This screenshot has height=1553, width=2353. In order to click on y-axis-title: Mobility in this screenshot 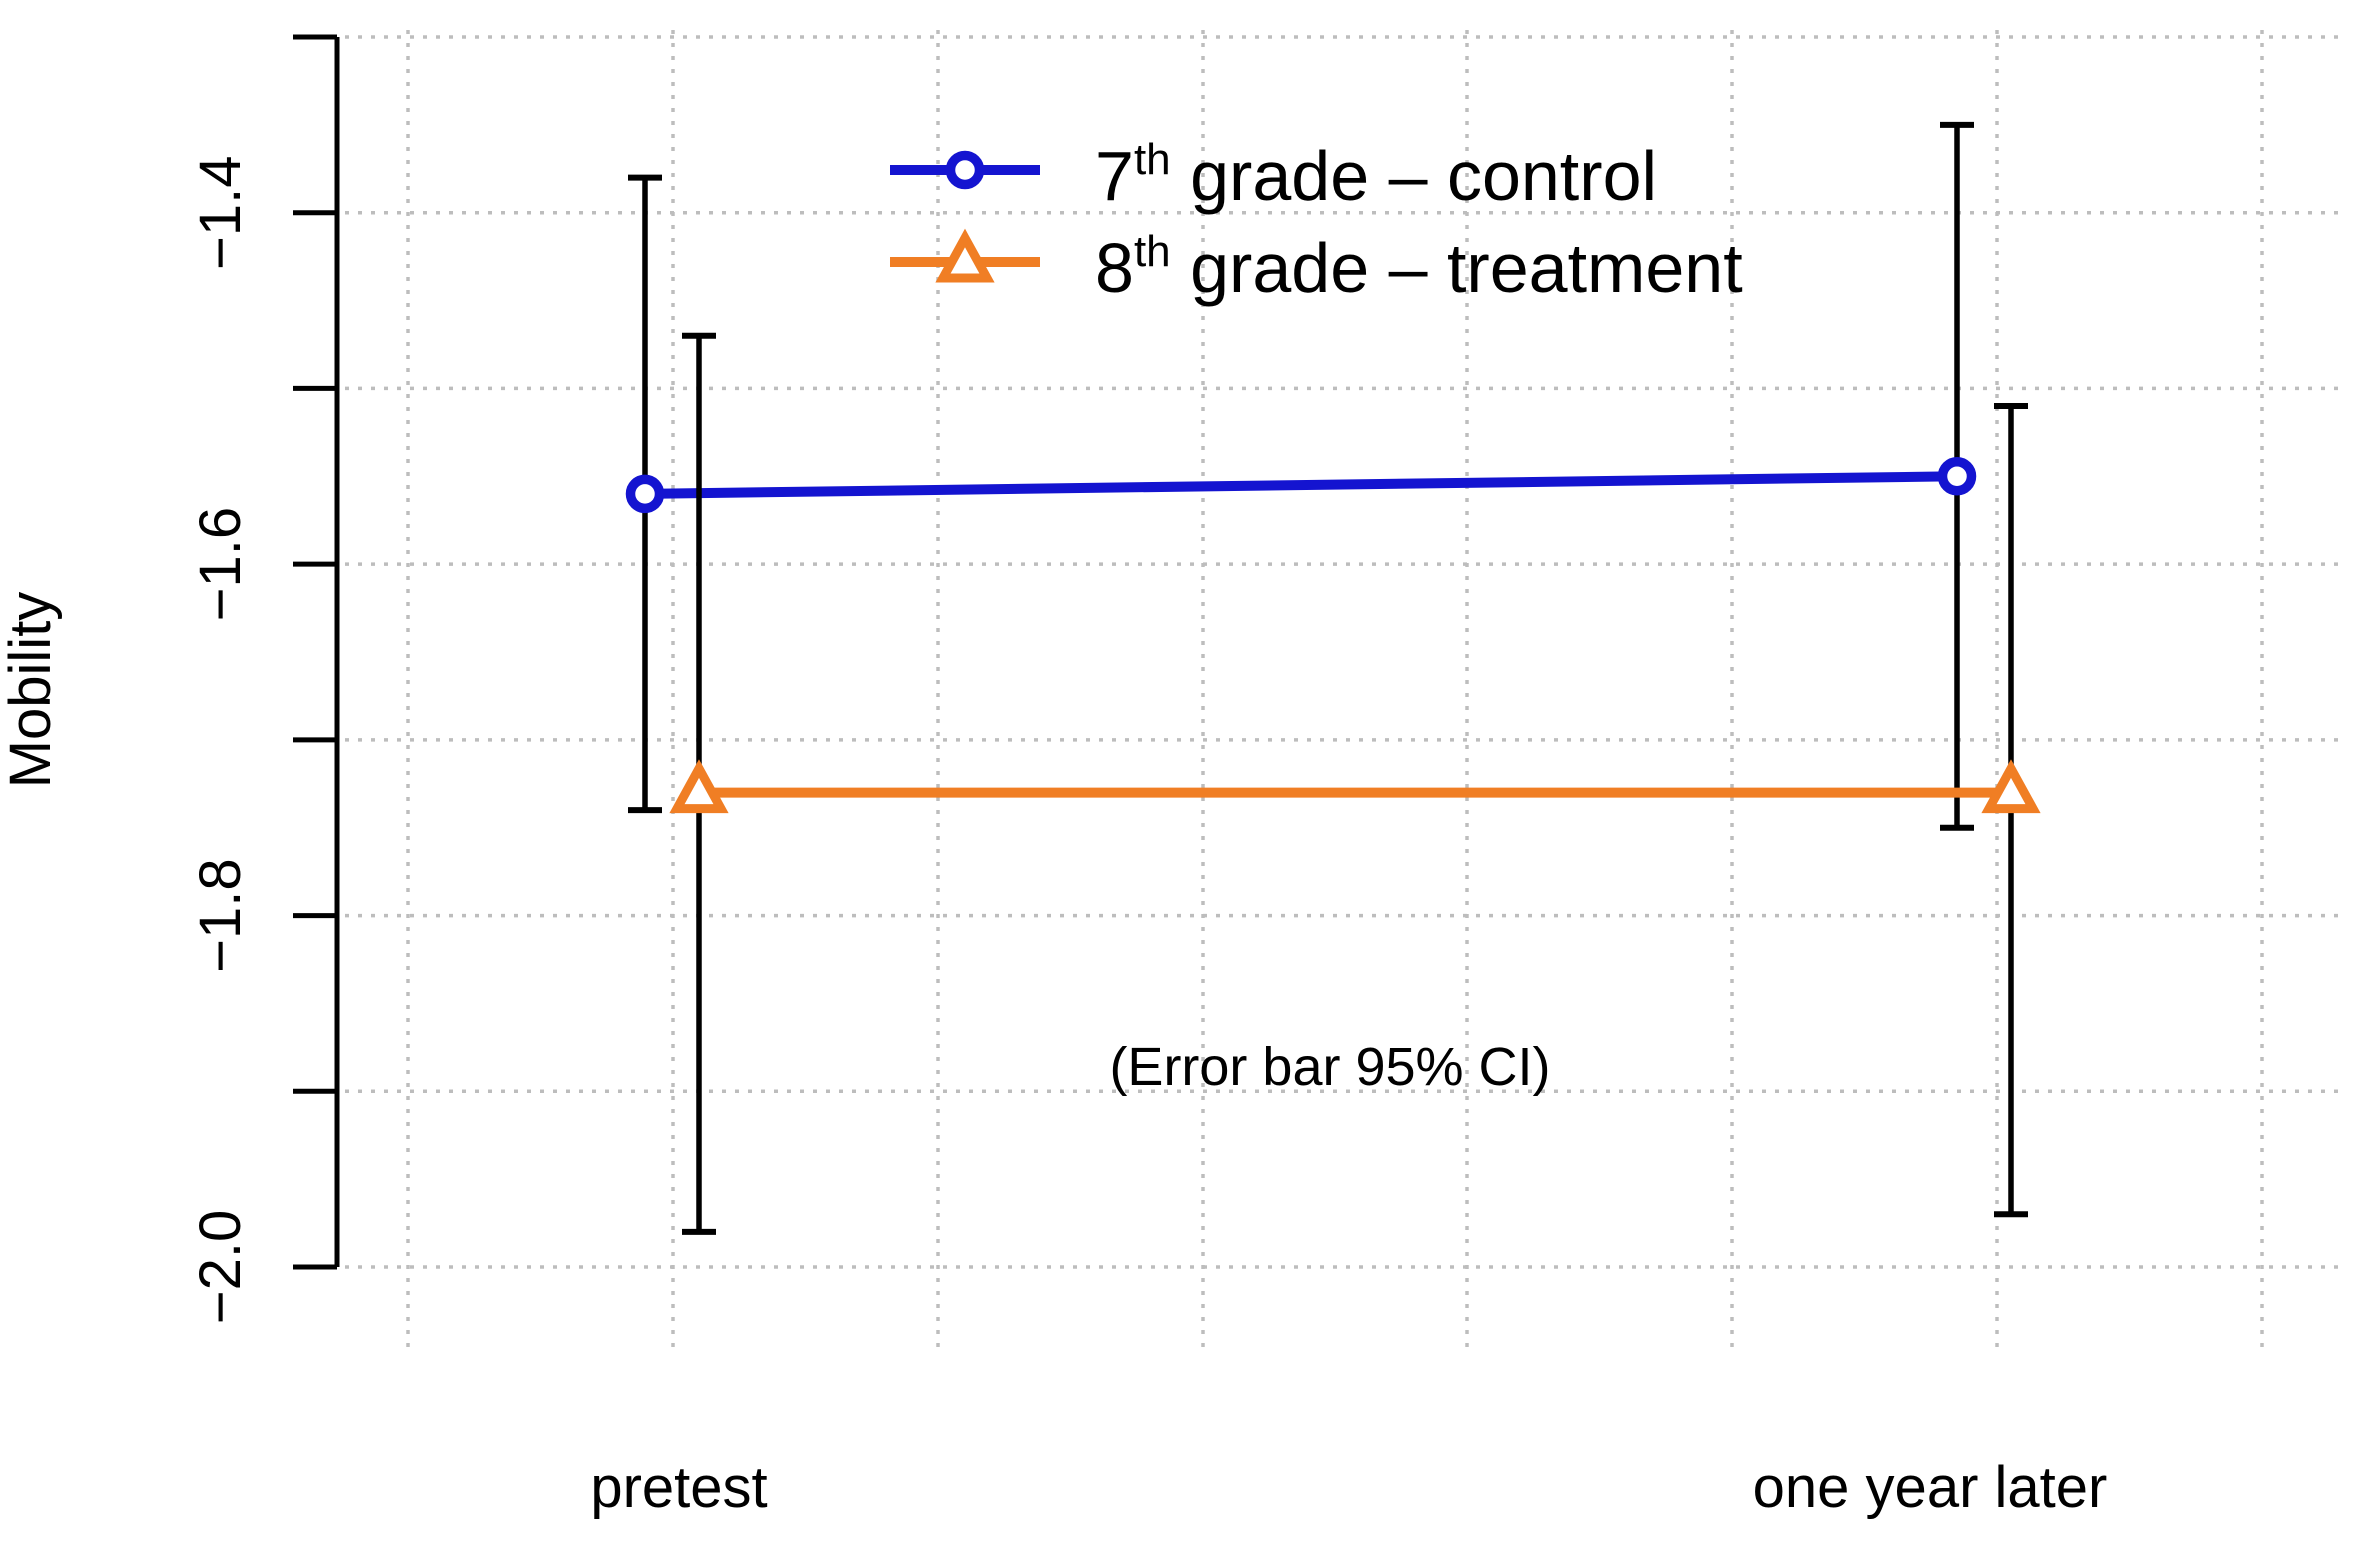, I will do `click(31, 690)`.